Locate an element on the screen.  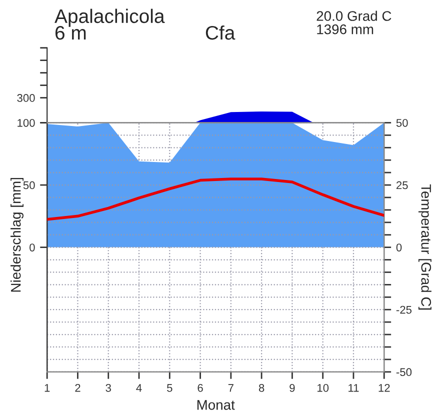
x-tick-label: 7 is located at coordinates (231, 388).